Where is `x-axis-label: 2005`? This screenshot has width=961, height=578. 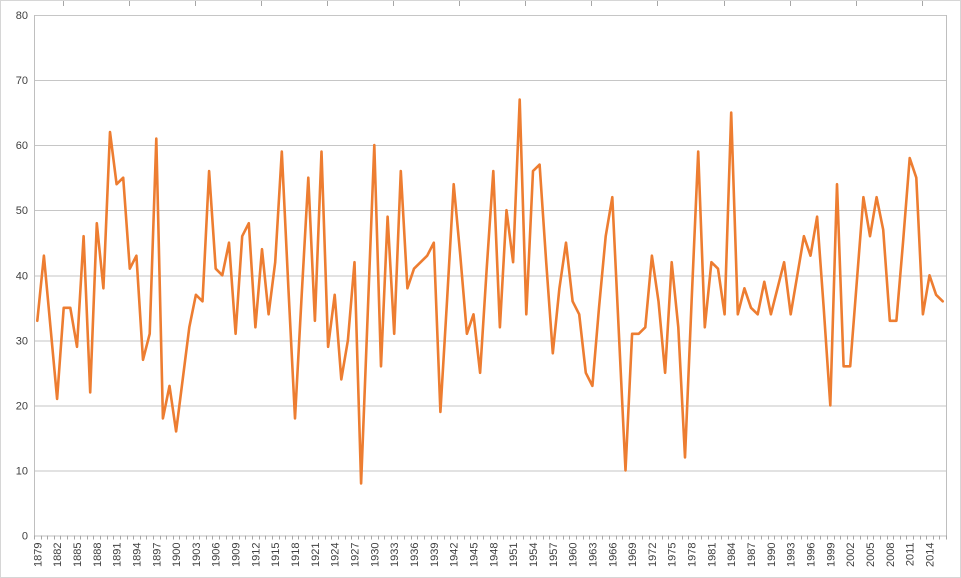
x-axis-label: 2005 is located at coordinates (871, 555).